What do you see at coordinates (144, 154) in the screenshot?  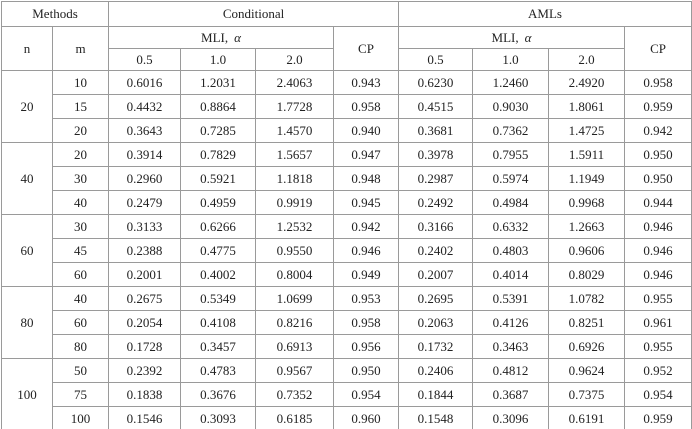 I see `value-cell: 0.3914` at bounding box center [144, 154].